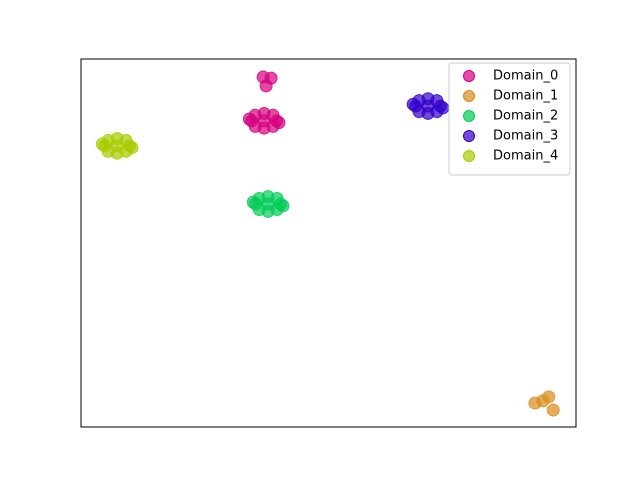 The image size is (640, 484). What do you see at coordinates (525, 96) in the screenshot?
I see `legend-label: Domain_1` at bounding box center [525, 96].